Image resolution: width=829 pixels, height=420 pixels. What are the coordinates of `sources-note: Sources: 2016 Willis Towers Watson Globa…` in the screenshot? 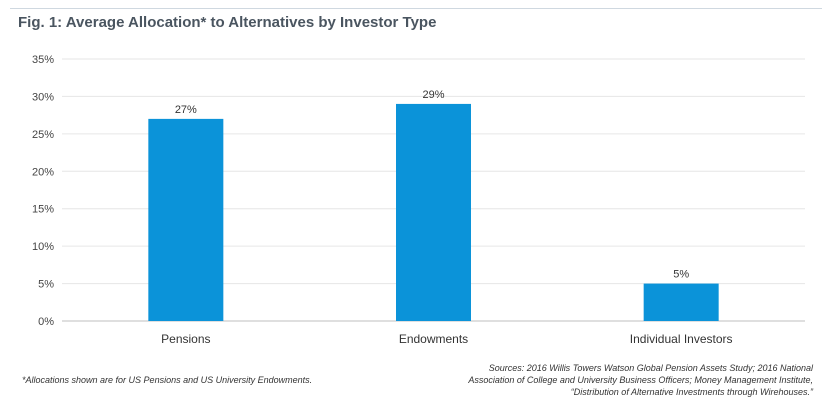 It's located at (603, 380).